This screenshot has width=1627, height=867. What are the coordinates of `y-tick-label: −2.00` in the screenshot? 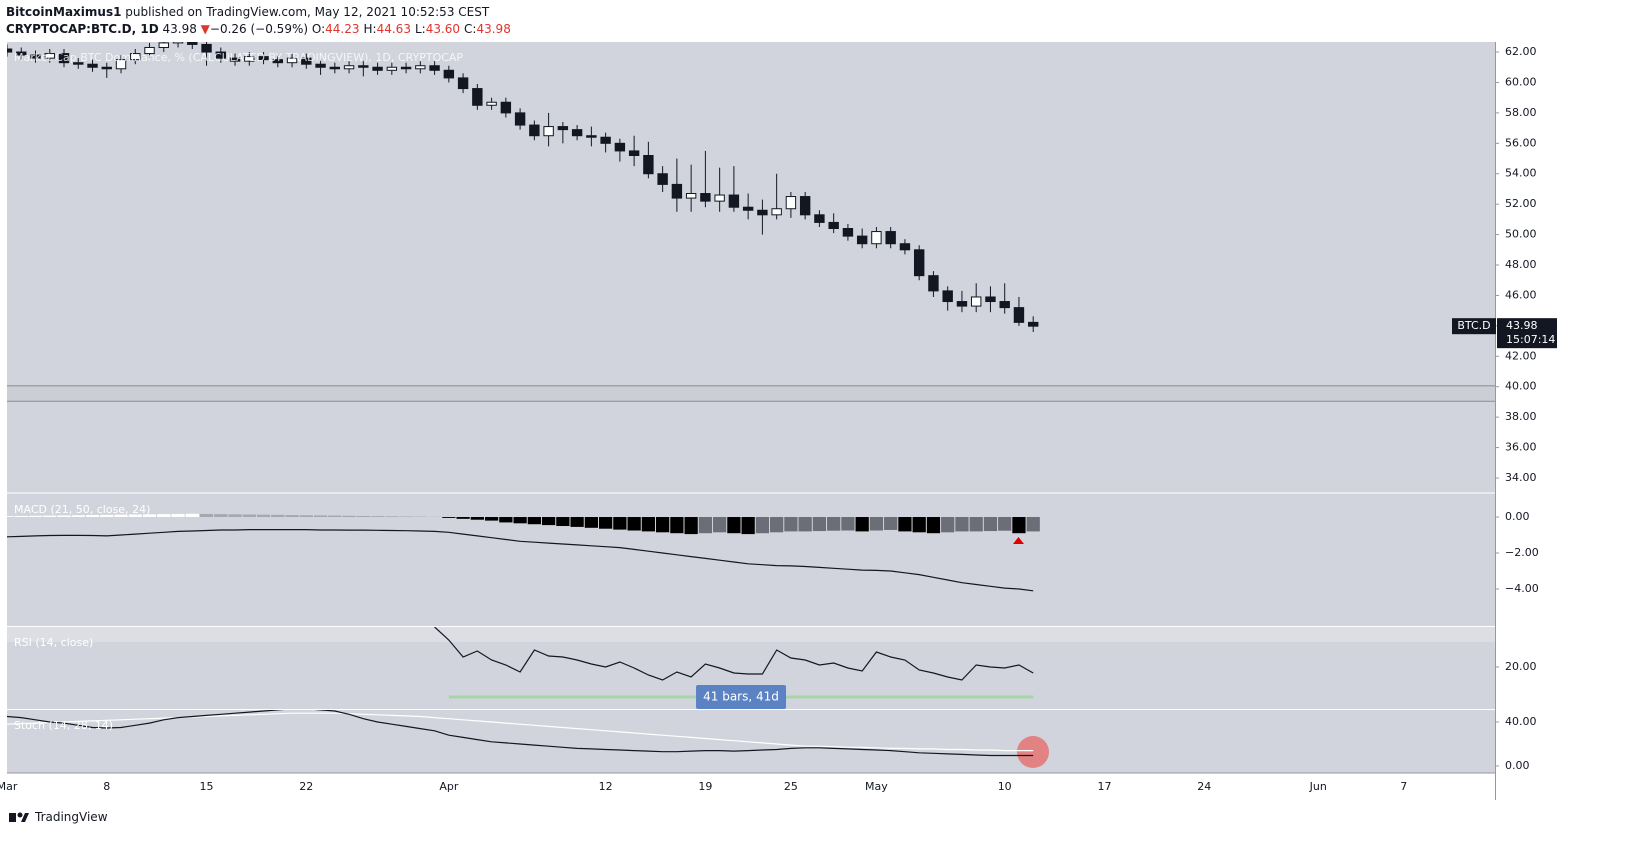 It's located at (1522, 552).